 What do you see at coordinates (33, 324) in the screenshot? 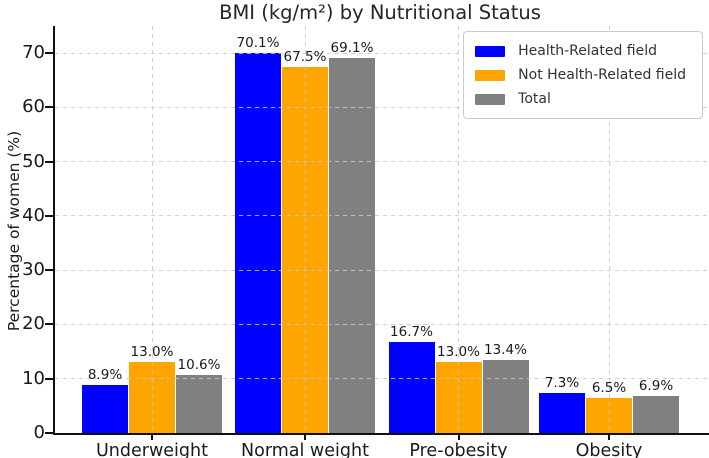
I see `y-tick-label-20: 20` at bounding box center [33, 324].